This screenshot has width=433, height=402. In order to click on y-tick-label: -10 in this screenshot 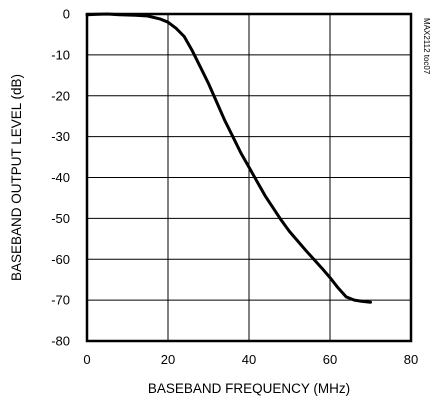, I will do `click(60, 54)`.